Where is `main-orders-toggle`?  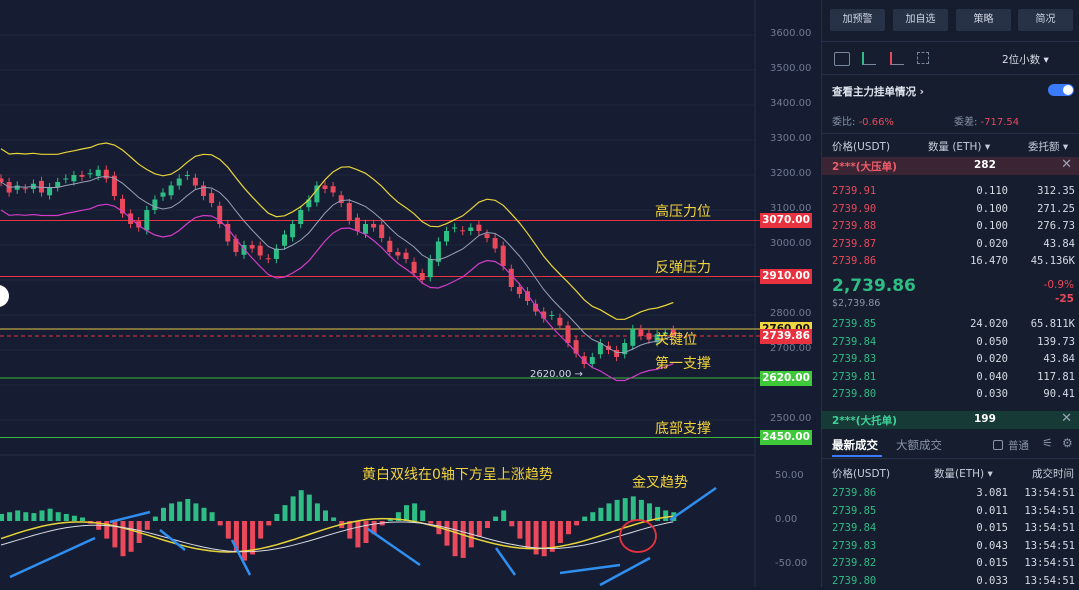
main-orders-toggle is located at coordinates (1061, 90).